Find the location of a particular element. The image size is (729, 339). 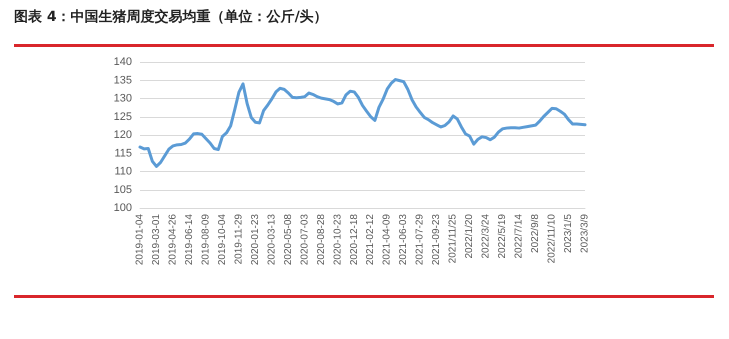

x-tick-label: 2021-02-12 is located at coordinates (370, 240).